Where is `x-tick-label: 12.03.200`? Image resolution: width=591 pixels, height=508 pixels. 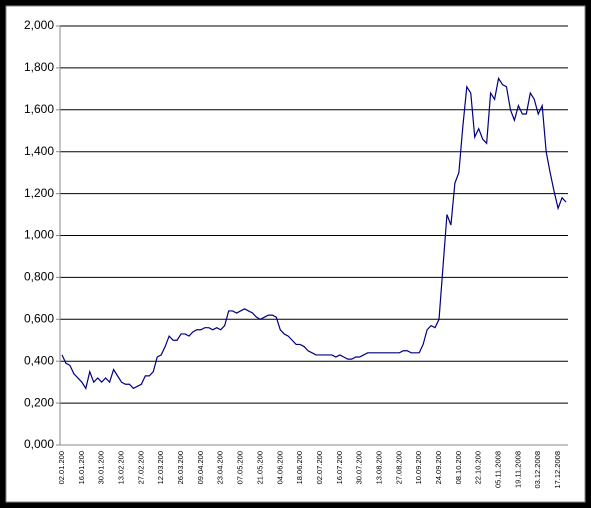 x-tick-label: 12.03.200 is located at coordinates (160, 467).